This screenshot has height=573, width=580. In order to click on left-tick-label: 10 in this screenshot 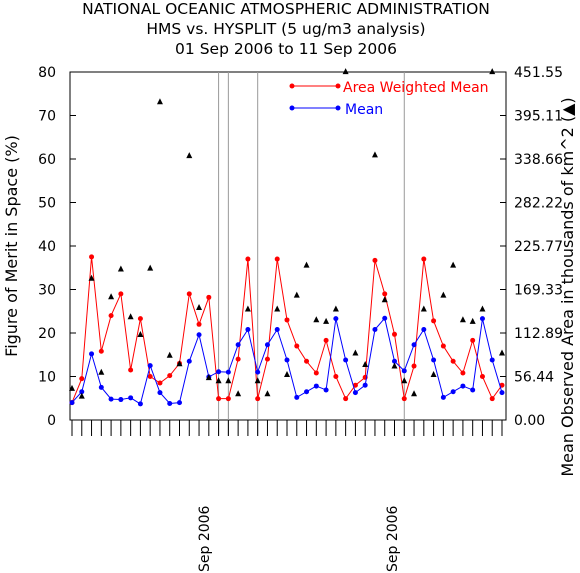, I will do `click(47, 378)`.